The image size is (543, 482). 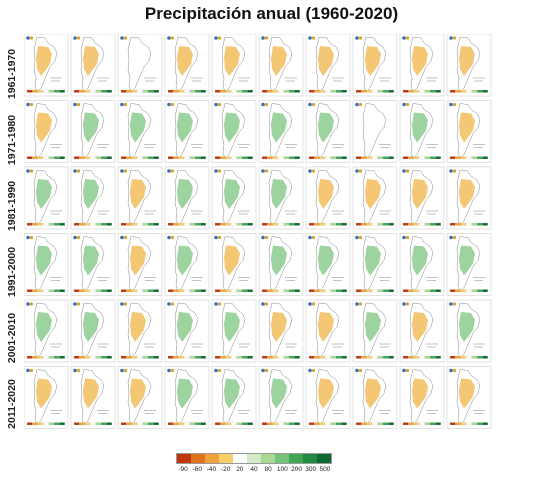 I want to click on legend-tick-label: 40, so click(x=254, y=469).